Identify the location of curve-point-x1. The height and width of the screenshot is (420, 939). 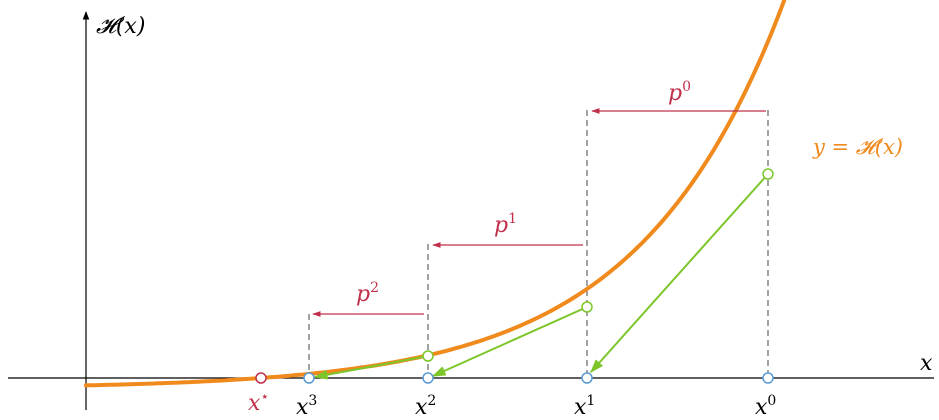
(587, 307).